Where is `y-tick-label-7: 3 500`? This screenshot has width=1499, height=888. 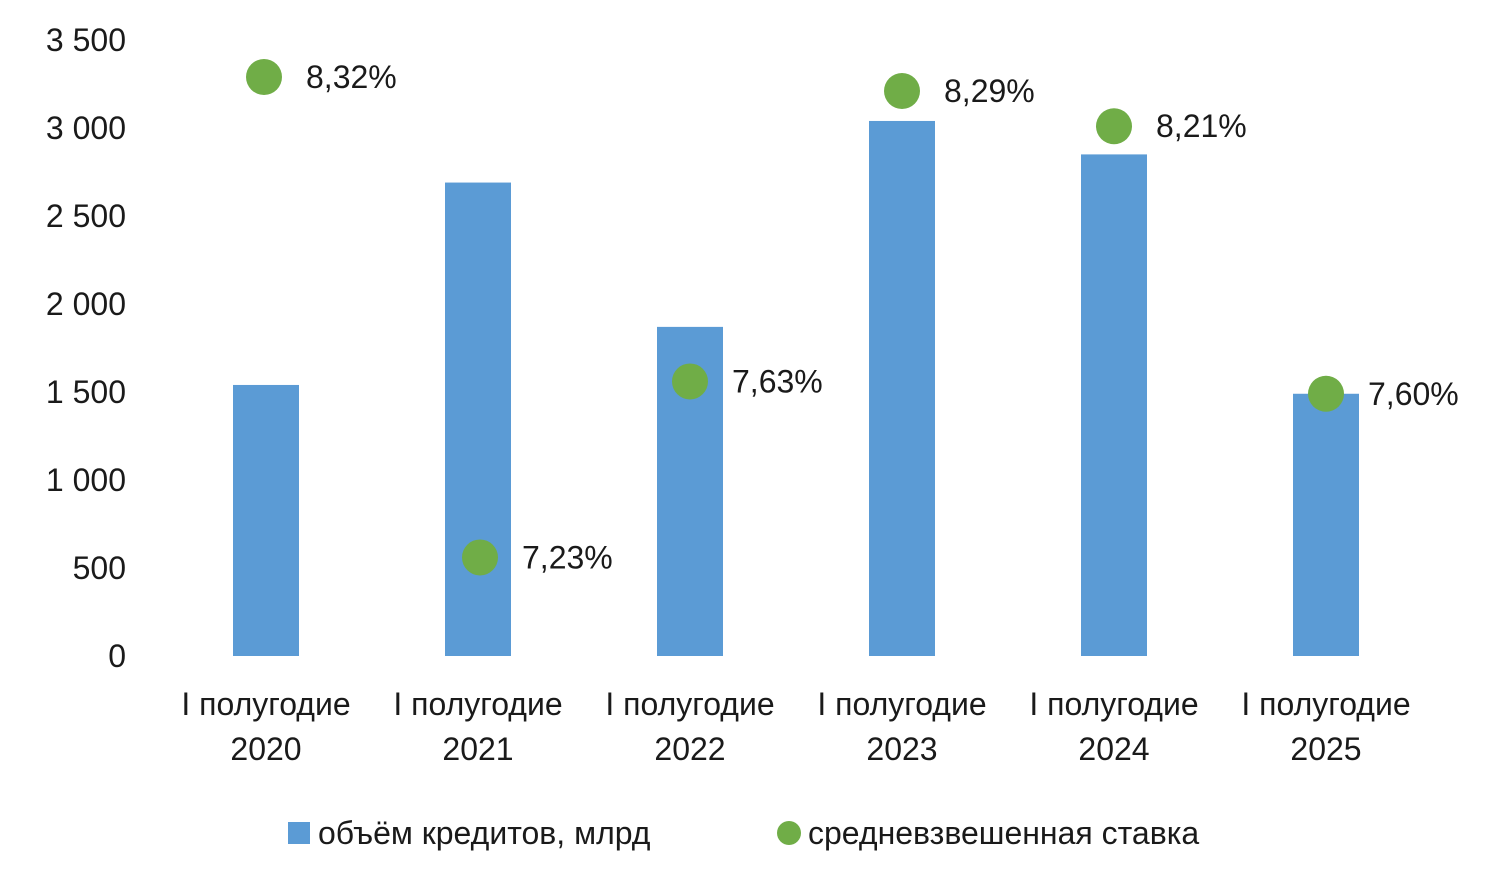
y-tick-label-7: 3 500 is located at coordinates (86, 40).